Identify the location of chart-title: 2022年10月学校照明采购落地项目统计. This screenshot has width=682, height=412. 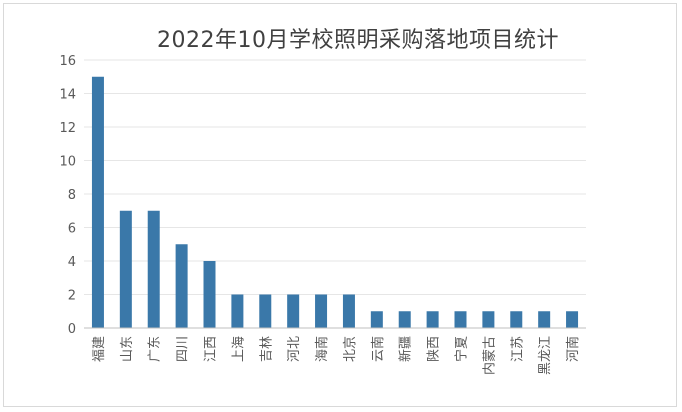
(358, 40).